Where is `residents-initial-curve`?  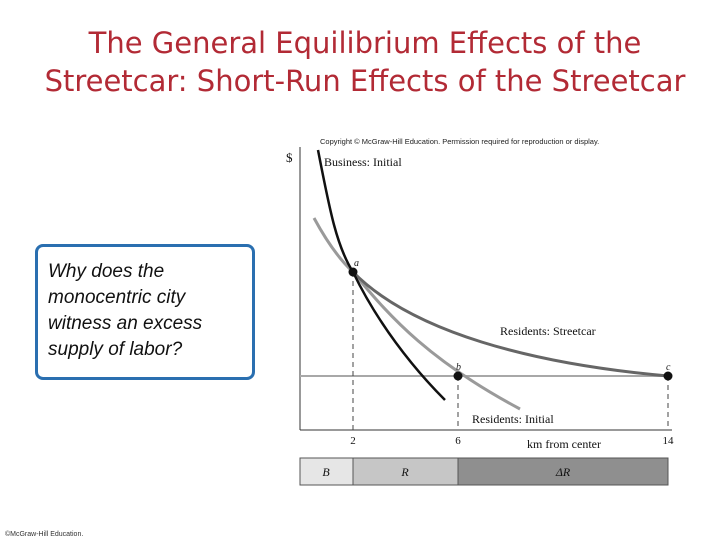 residents-initial-curve is located at coordinates (416, 314).